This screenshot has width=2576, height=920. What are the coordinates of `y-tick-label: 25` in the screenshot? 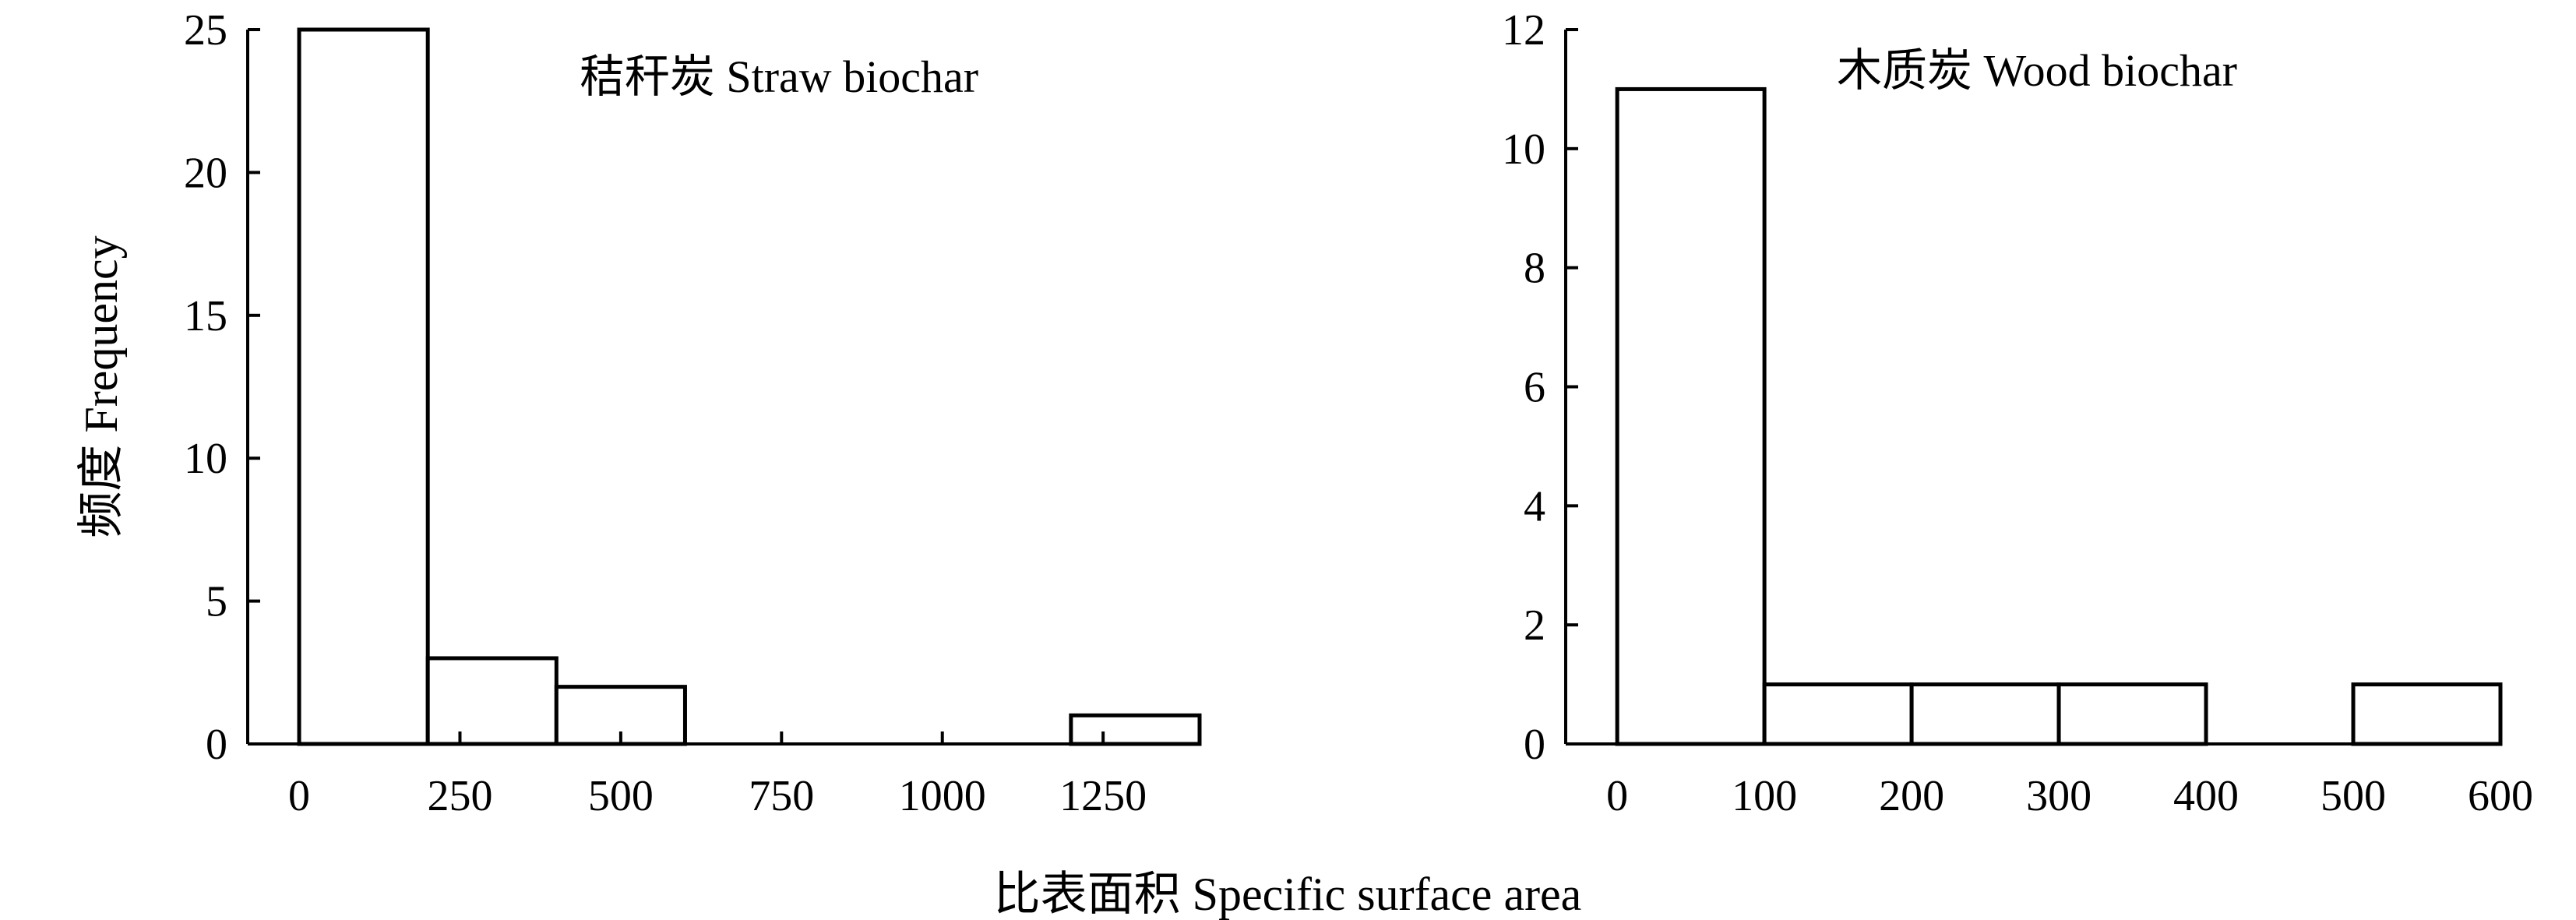 It's located at (205, 30).